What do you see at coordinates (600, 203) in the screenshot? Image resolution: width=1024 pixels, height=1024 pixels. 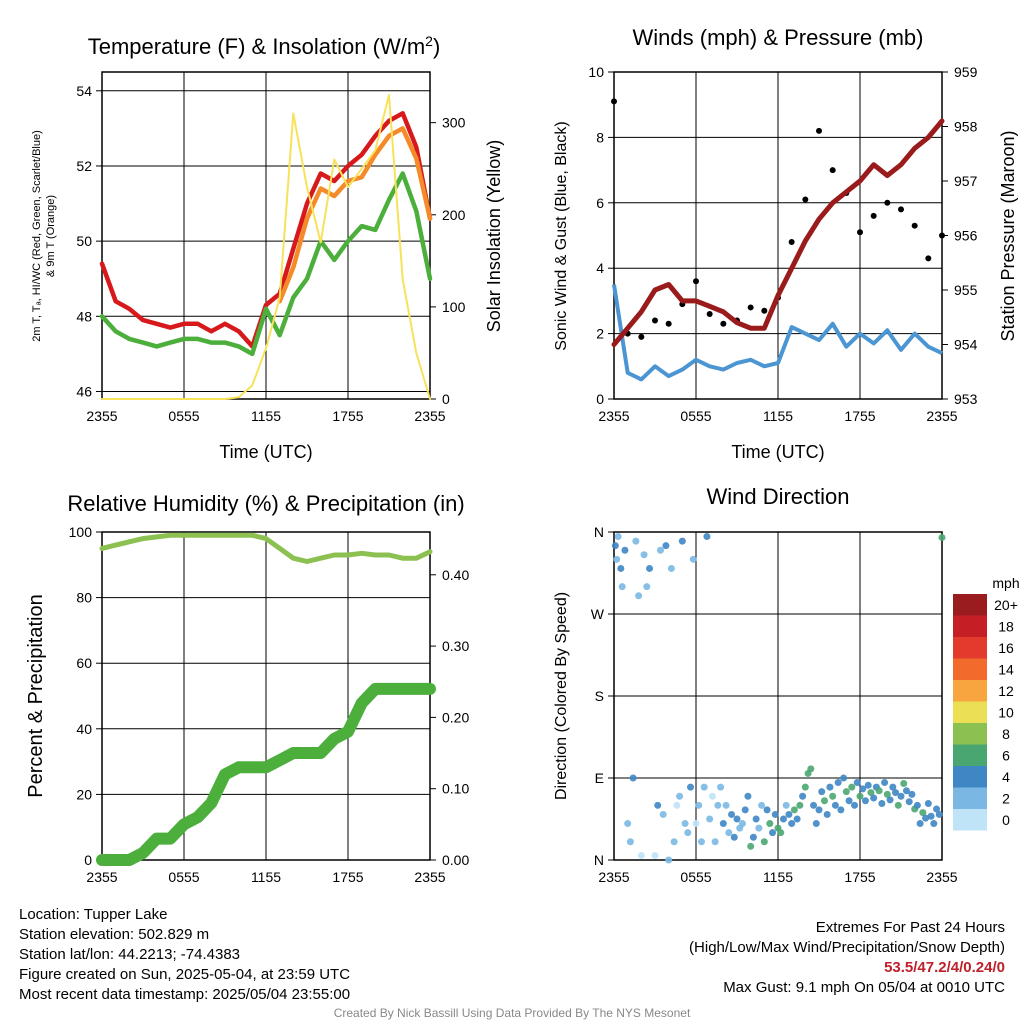 I see `y-tick-label: 6` at bounding box center [600, 203].